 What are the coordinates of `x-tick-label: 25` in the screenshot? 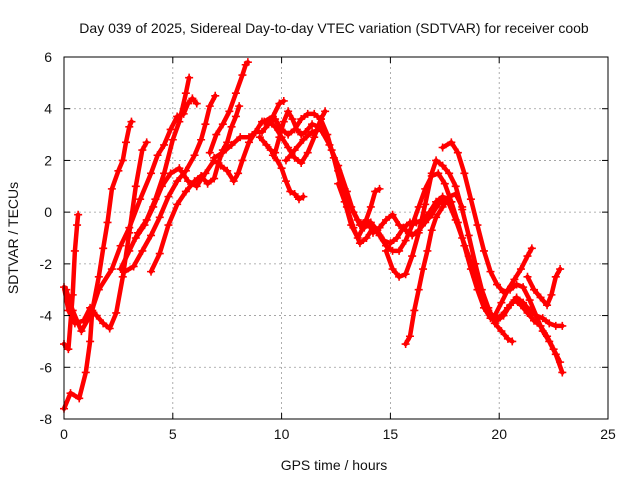 It's located at (608, 434).